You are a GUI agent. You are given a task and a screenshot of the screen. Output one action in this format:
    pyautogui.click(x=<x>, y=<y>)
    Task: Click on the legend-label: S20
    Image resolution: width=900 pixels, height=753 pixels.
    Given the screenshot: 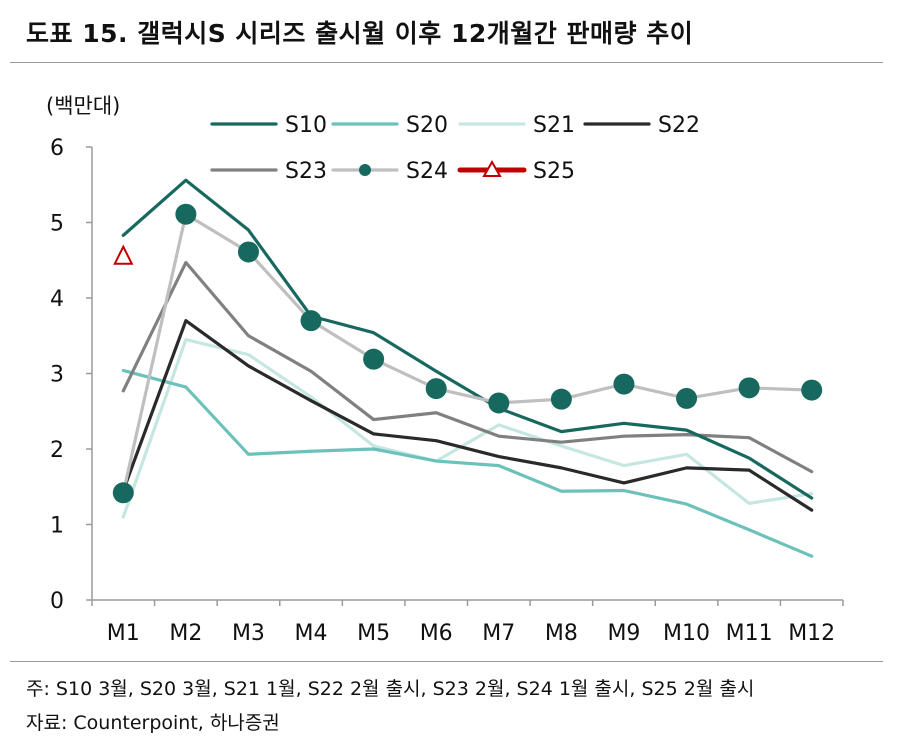 What is the action you would take?
    pyautogui.click(x=427, y=125)
    